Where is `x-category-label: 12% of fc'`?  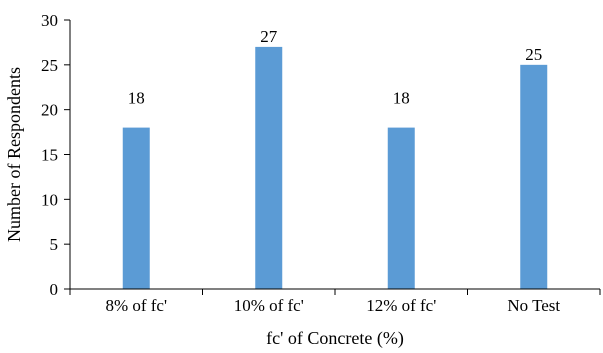
x-category-label: 12% of fc' is located at coordinates (401, 305).